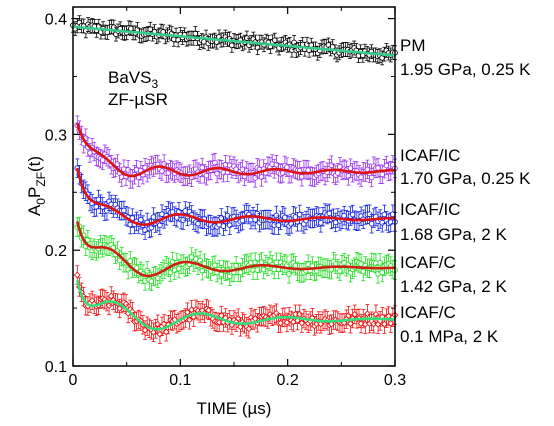  Describe the element at coordinates (428, 262) in the screenshot. I see `annotation-phase-icaf-c-1: ICAF/C` at that location.